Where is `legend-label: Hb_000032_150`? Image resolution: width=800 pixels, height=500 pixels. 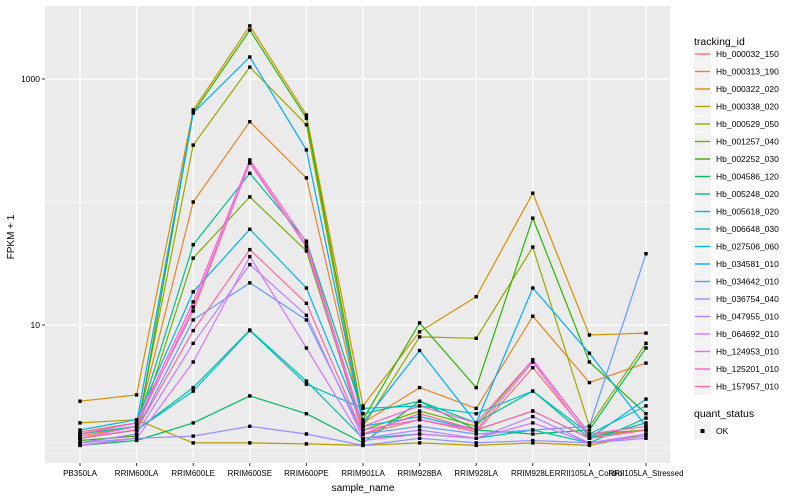 legend-label: Hb_000032_150 is located at coordinates (747, 54).